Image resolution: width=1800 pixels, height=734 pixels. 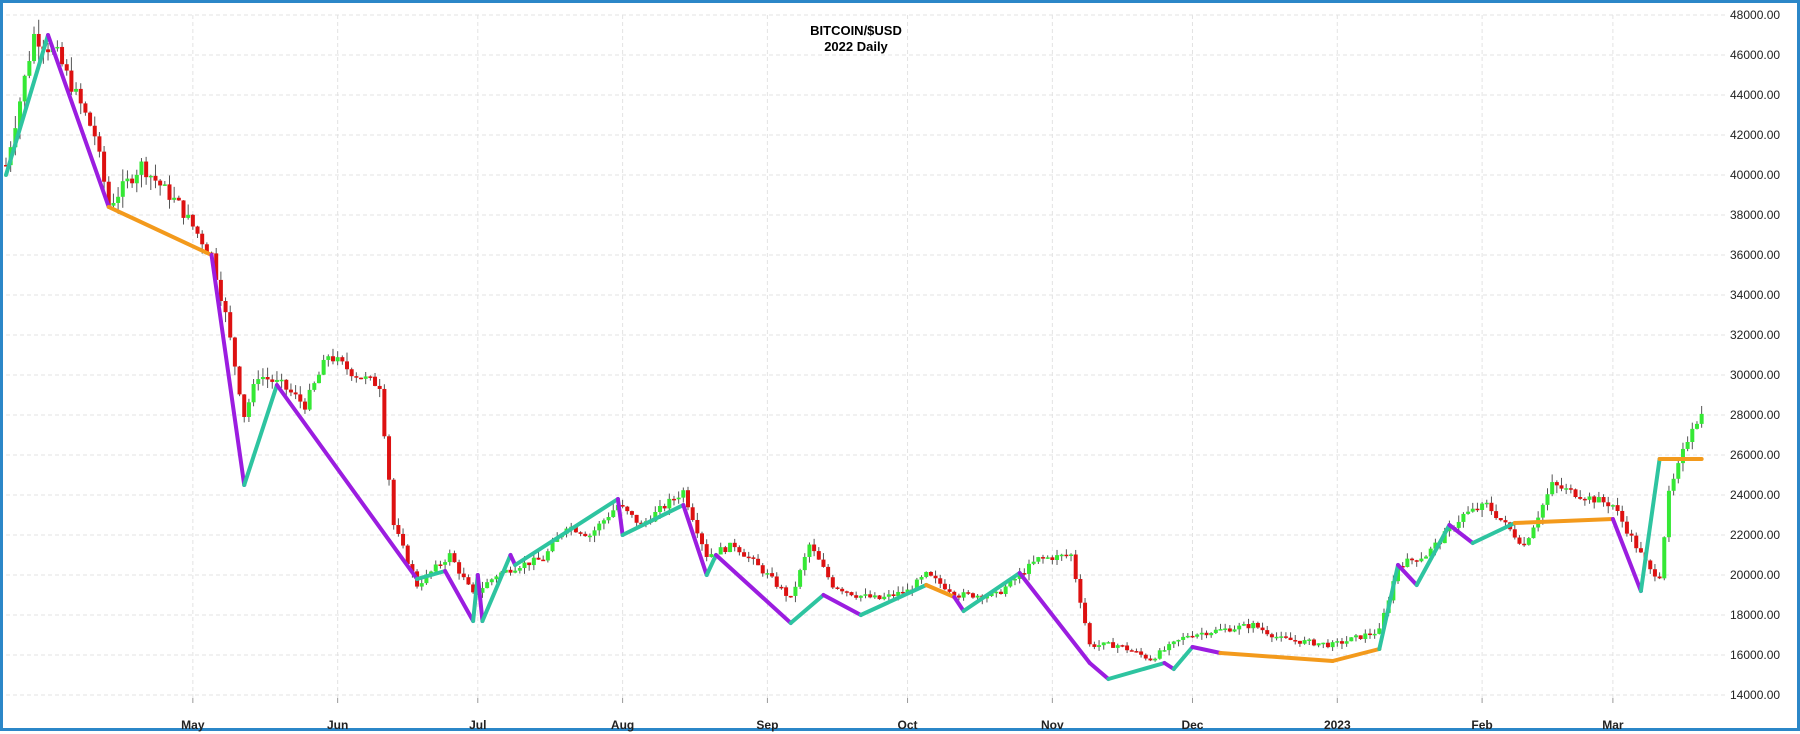 What do you see at coordinates (1613, 725) in the screenshot?
I see `x-tick-label: Mar` at bounding box center [1613, 725].